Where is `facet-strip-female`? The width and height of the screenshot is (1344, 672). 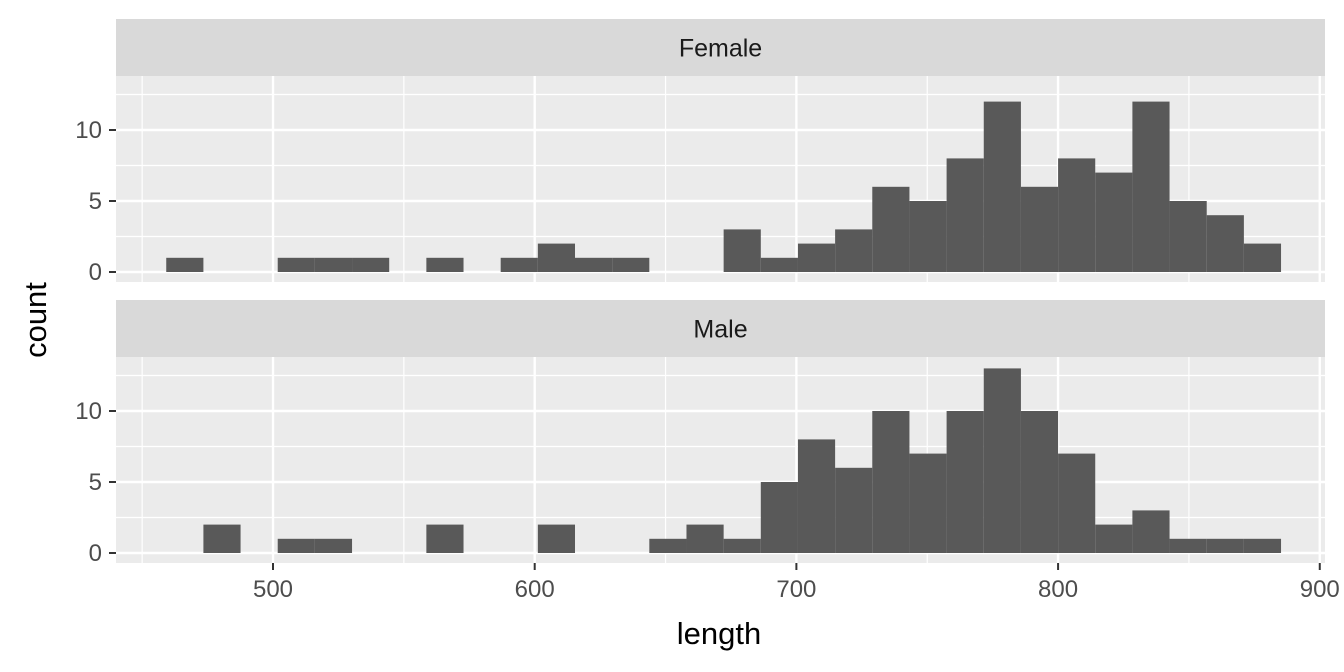
facet-strip-female is located at coordinates (720, 47).